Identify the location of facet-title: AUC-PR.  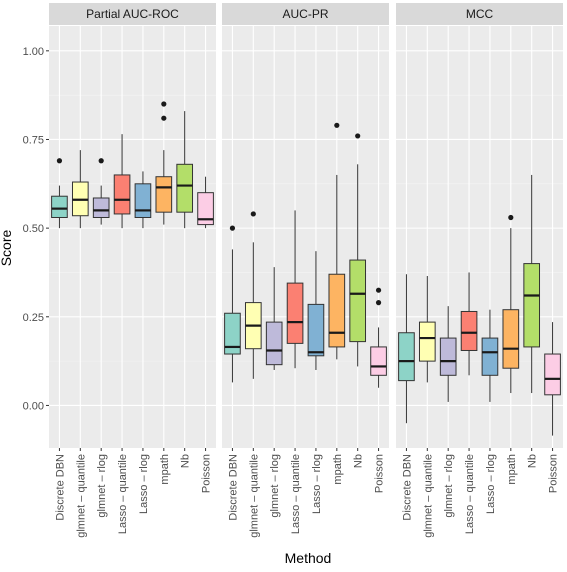
(305, 14).